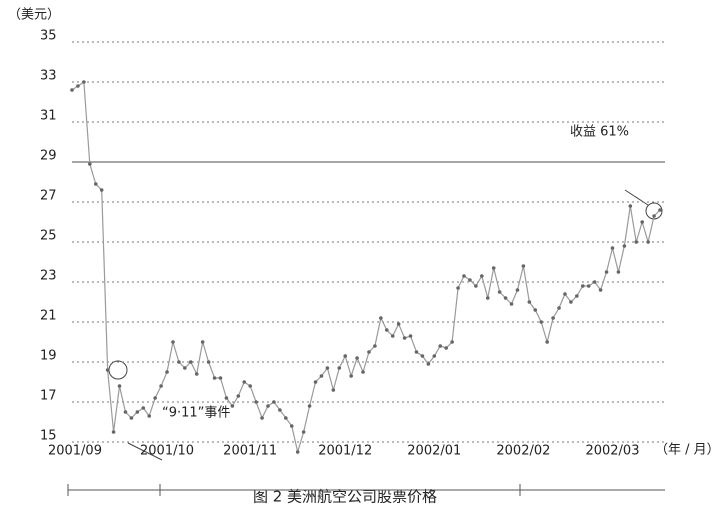  I want to click on y-tick-label: 25, so click(48, 236).